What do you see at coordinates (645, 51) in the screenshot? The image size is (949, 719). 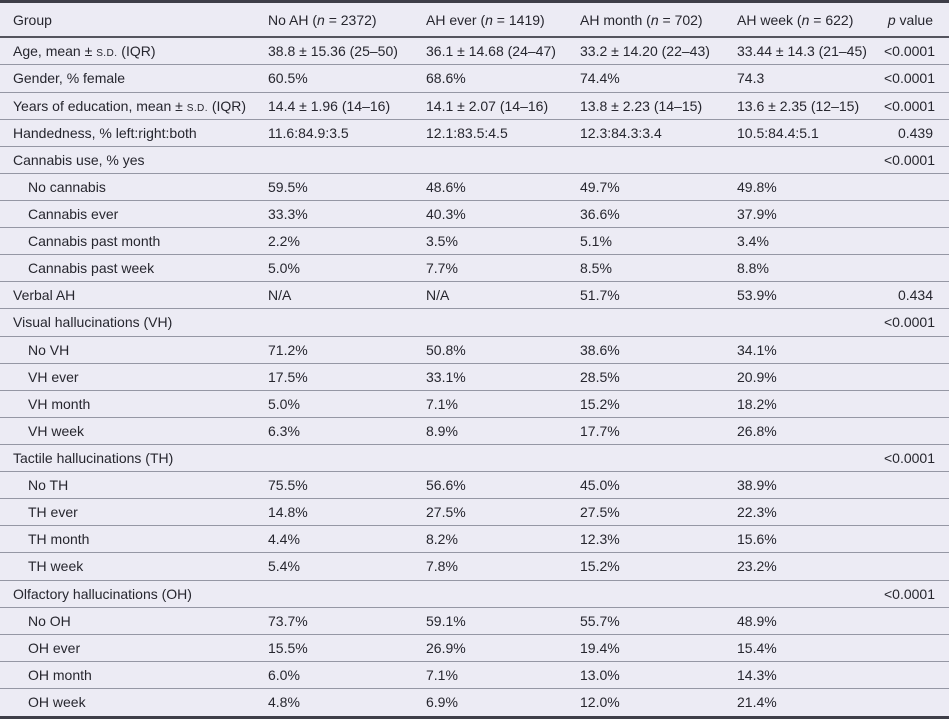 I see `value-cell: 33.2 ± 14.20 (22–43)` at bounding box center [645, 51].